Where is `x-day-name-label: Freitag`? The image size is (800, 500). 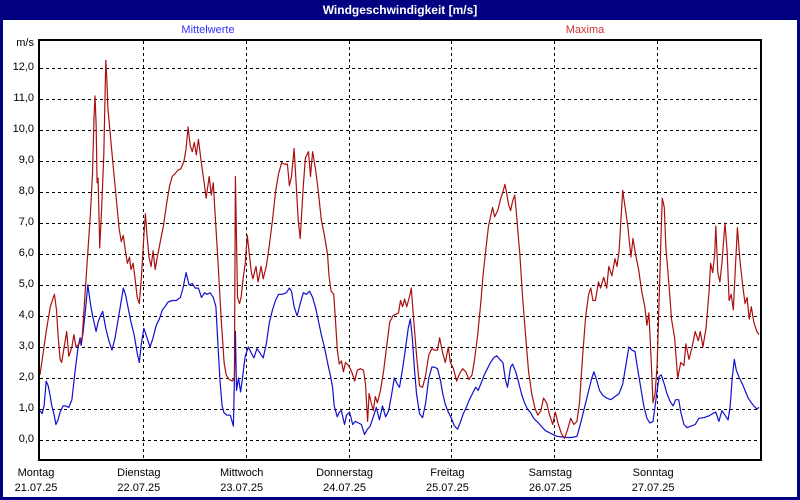
x-day-name-label: Freitag is located at coordinates (447, 473).